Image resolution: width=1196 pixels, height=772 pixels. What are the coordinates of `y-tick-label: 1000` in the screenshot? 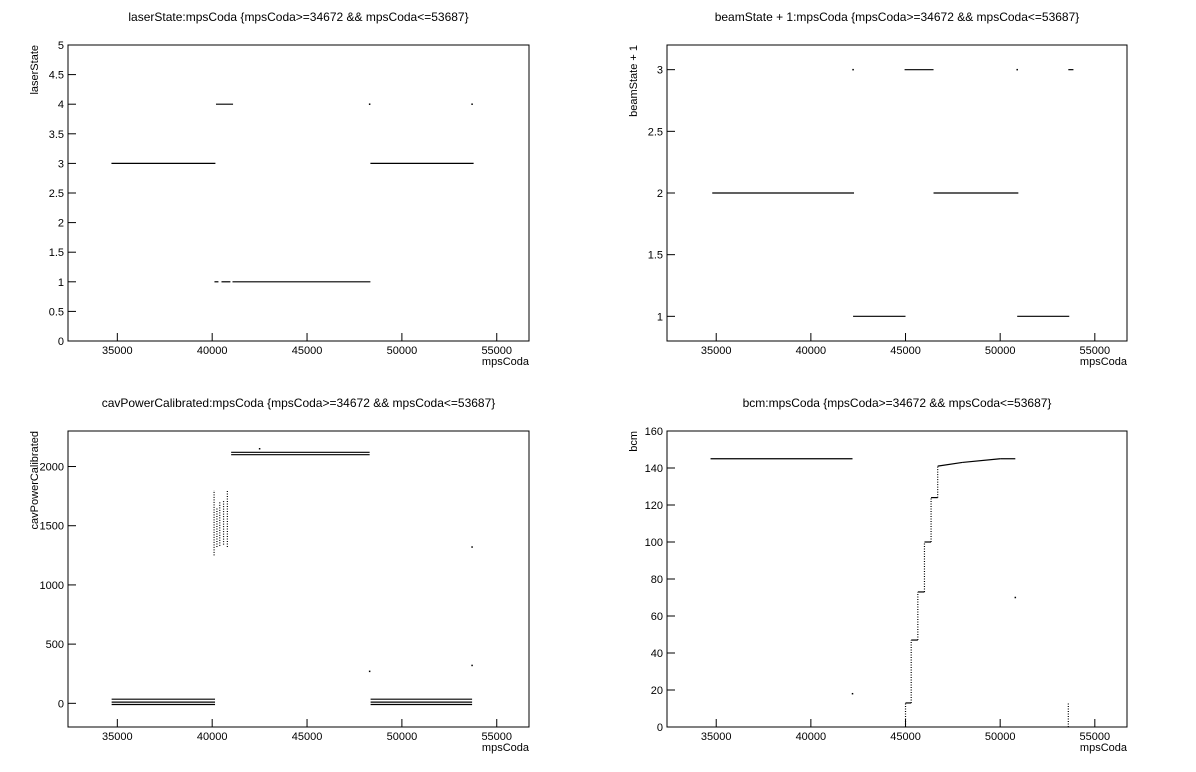 It's located at (52, 586).